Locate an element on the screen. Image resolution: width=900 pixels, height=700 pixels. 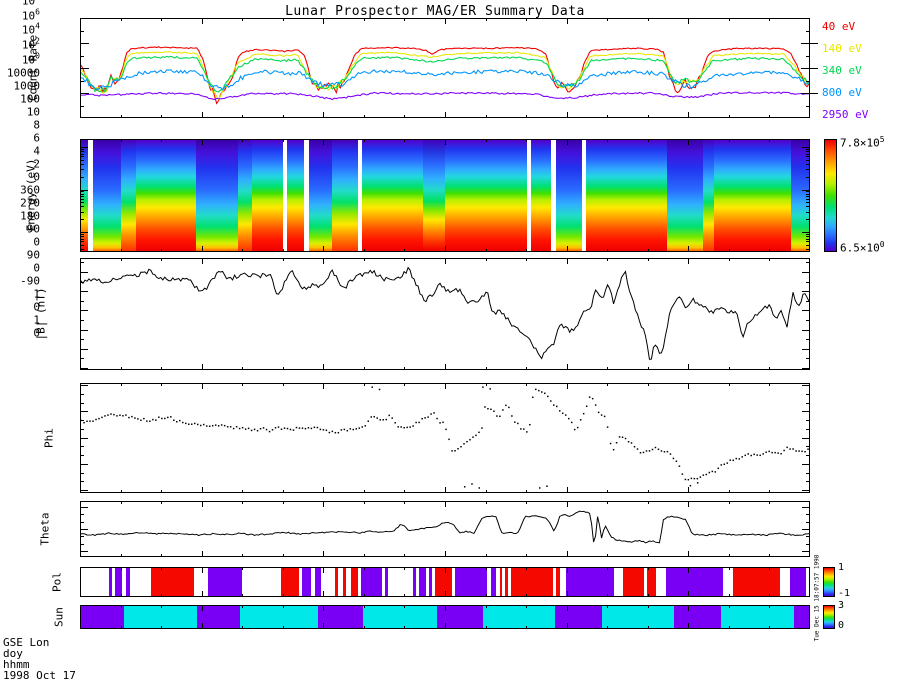
energy-tick-label: 10000 is located at coordinates (23, 73).